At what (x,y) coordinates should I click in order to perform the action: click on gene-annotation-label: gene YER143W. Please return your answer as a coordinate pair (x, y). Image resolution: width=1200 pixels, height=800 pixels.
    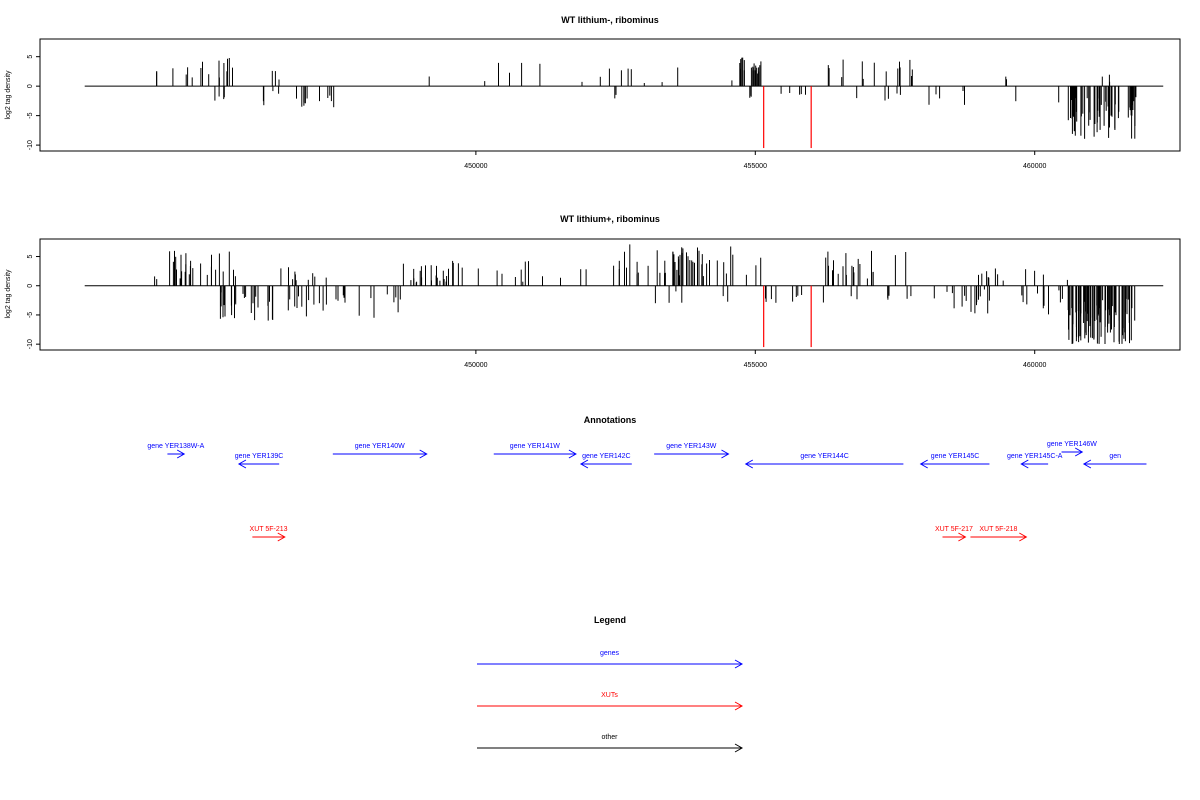
    Looking at the image, I should click on (691, 446).